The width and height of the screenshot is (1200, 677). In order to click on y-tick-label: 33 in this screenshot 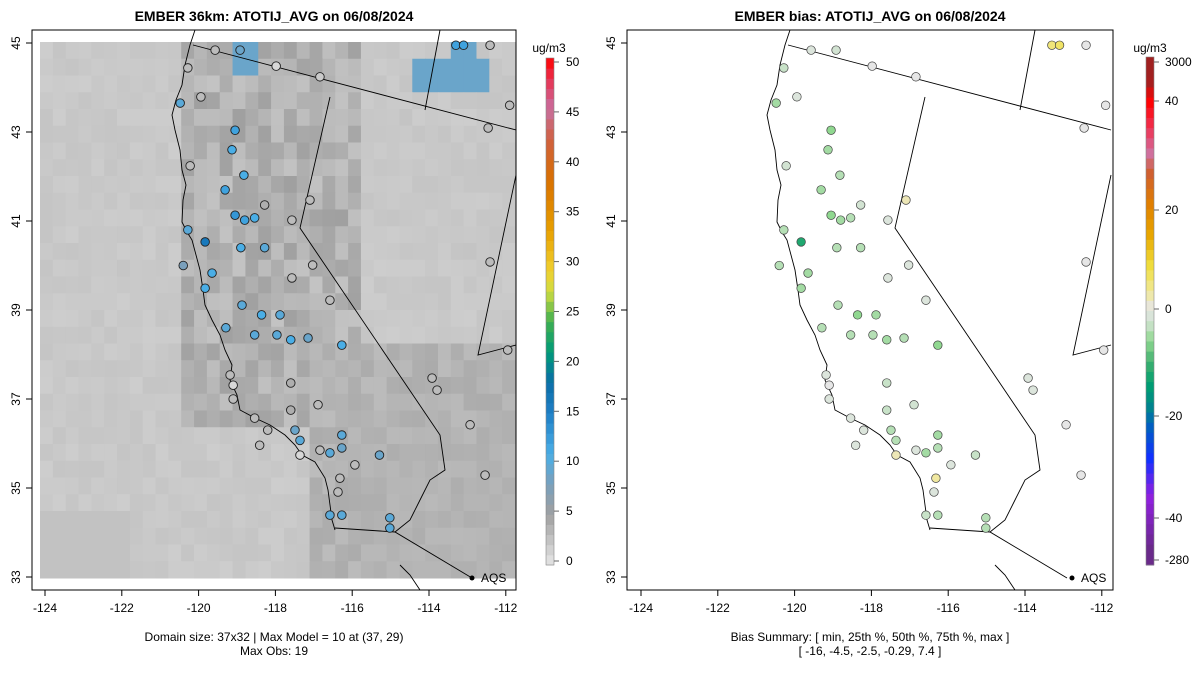, I will do `click(16, 577)`.